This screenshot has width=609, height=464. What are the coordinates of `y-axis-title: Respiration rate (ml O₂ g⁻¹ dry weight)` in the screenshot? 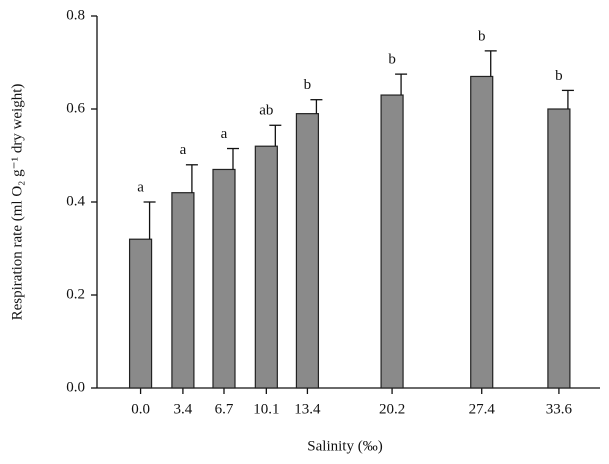 It's located at (17, 202).